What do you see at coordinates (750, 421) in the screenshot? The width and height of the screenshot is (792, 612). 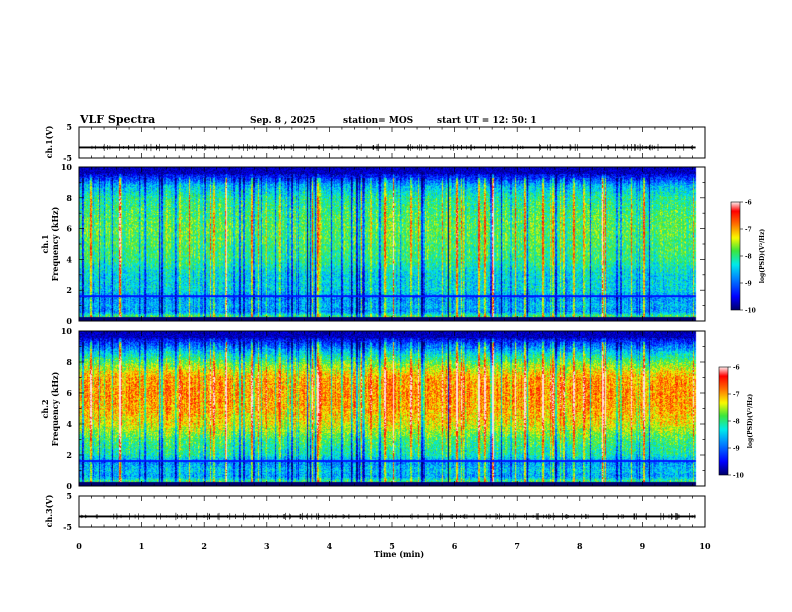 I see `ch2-colorbar-label: log(PSD)(V²/Hz)` at bounding box center [750, 421].